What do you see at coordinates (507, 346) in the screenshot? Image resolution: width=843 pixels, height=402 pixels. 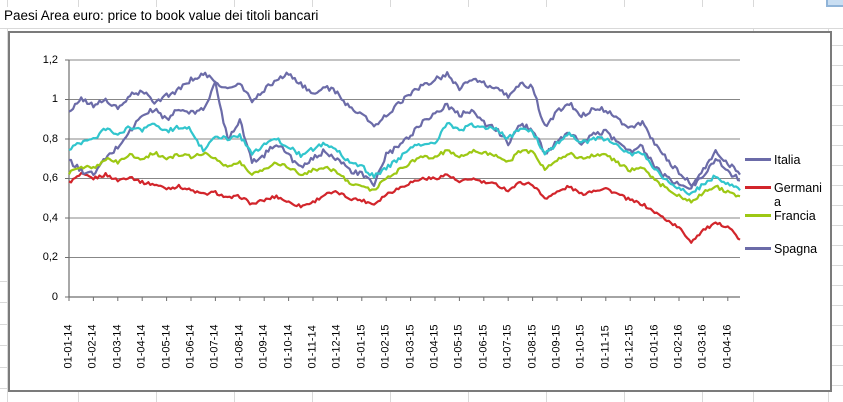 I see `x-tick-label: 01-07-15` at bounding box center [507, 346].